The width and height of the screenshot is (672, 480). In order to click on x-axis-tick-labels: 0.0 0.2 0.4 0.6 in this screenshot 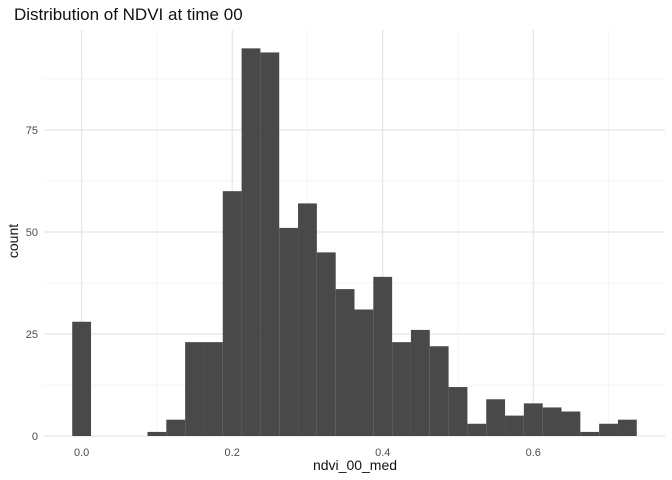, I will do `click(307, 453)`.